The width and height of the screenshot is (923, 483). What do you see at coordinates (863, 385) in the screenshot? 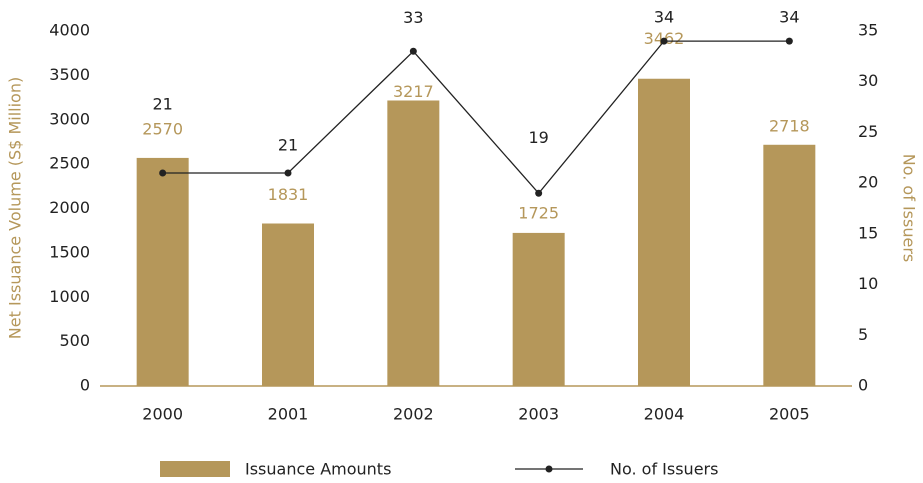
I see `y2-tick-label: 0` at bounding box center [863, 385].